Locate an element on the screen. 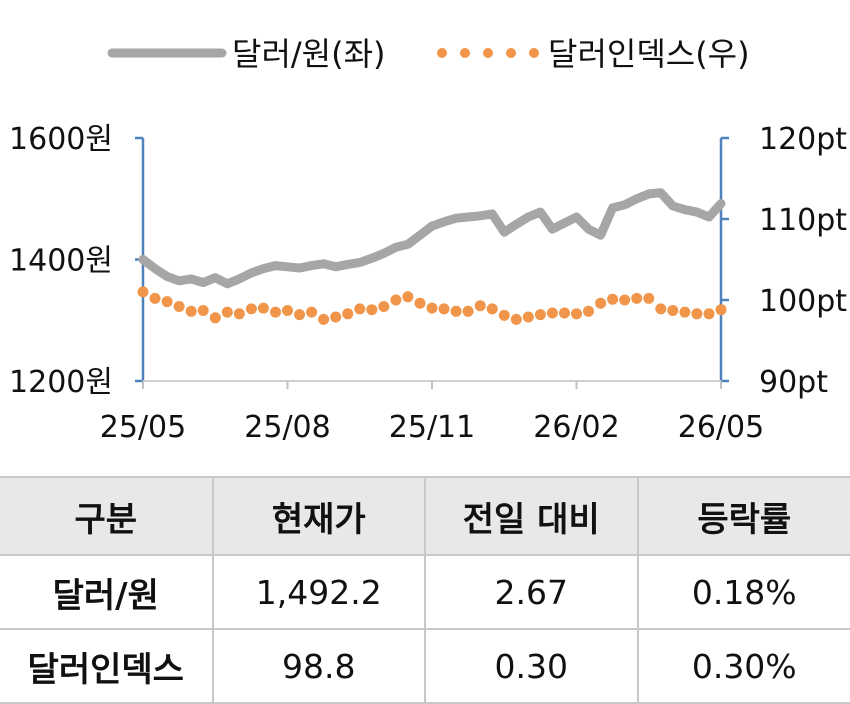  table-row: 달러인덱스 98.8 0.30 0.30% is located at coordinates (425, 666).